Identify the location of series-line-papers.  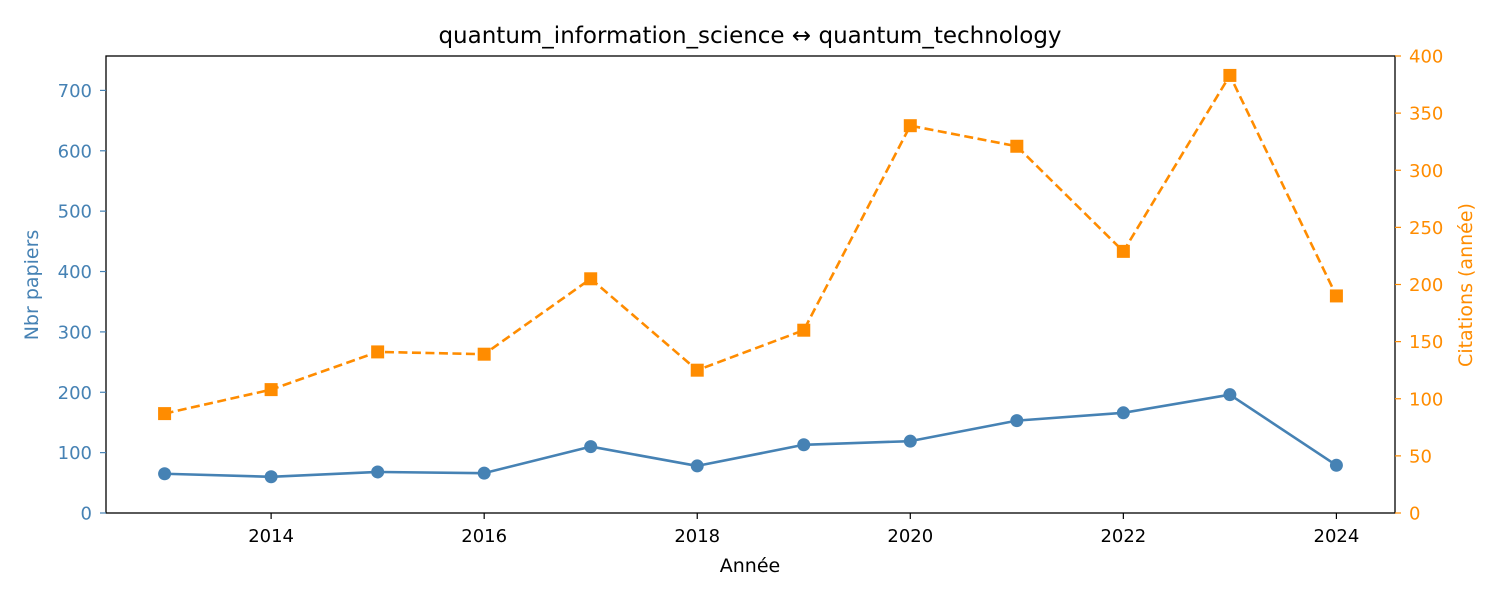
(751, 436).